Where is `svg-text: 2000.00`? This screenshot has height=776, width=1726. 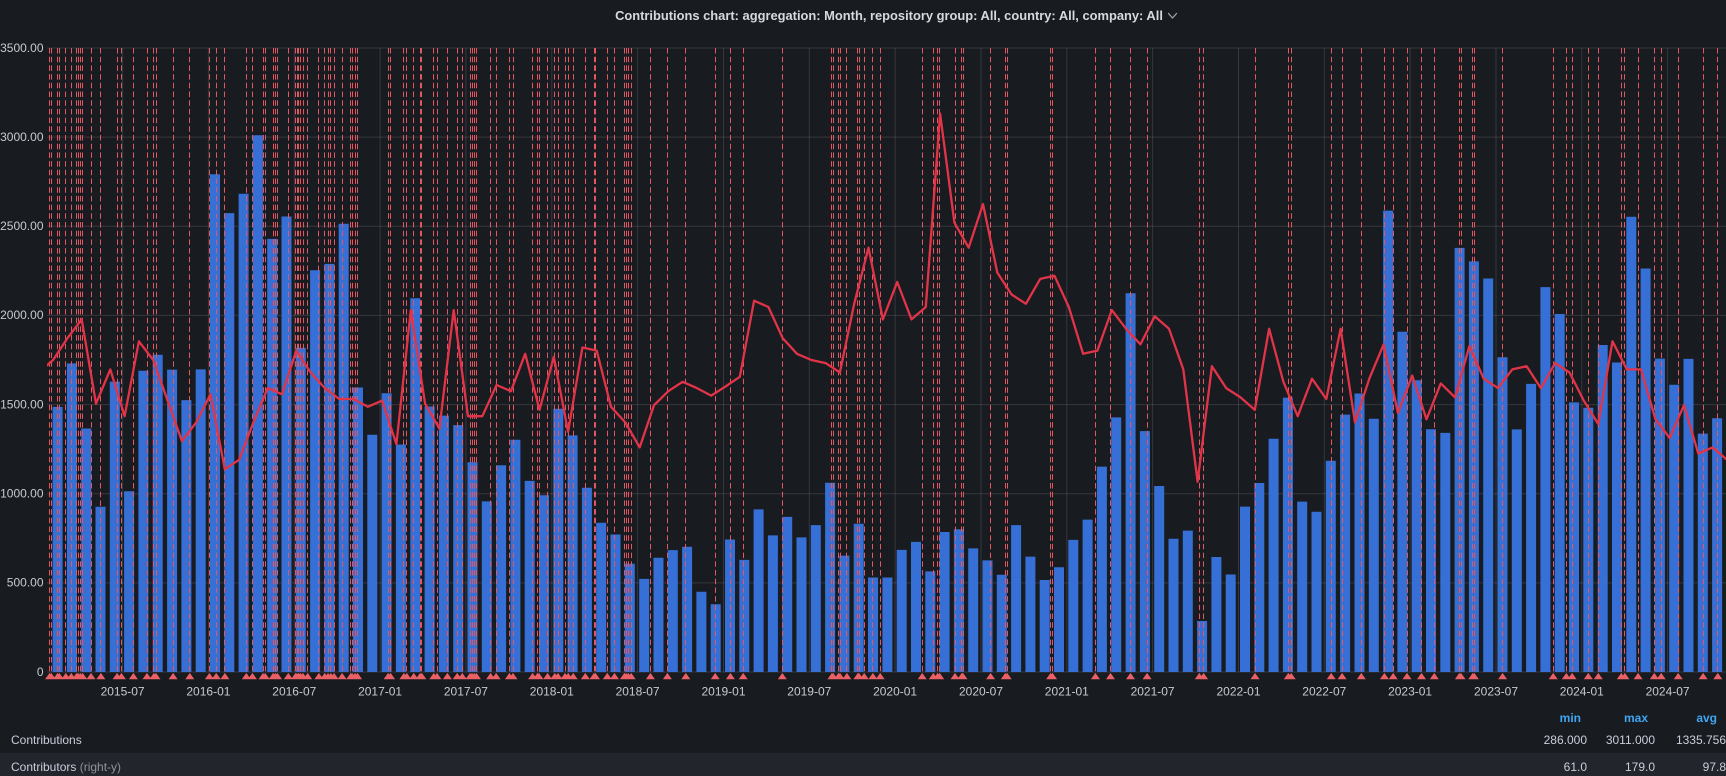 svg-text: 2000.00 is located at coordinates (22, 315).